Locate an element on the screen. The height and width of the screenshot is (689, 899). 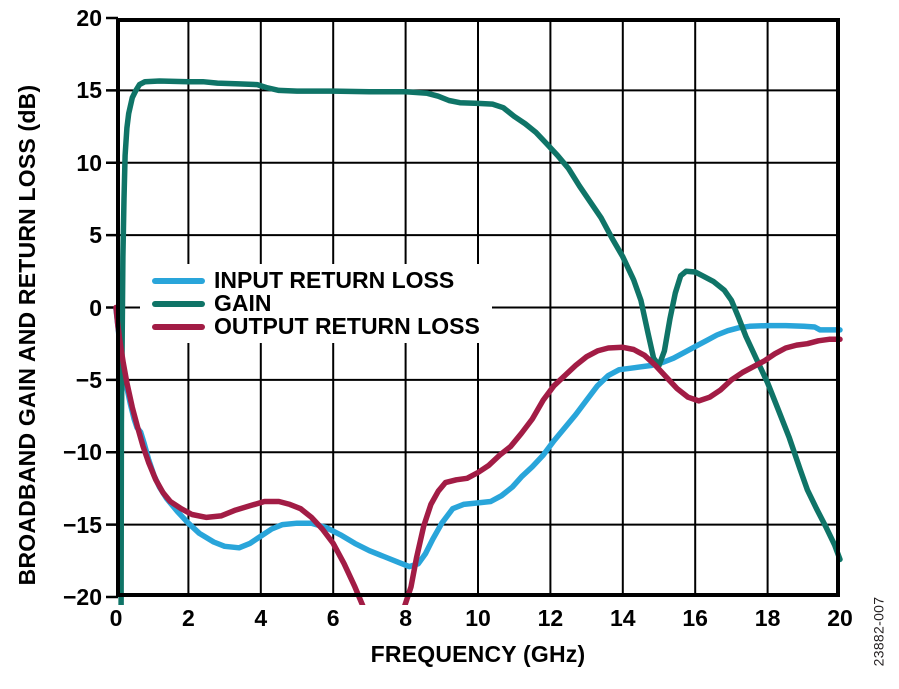
y-axis-title: BROADBAND GAIN AND RETURN LOSS (dB) is located at coordinates (27, 335).